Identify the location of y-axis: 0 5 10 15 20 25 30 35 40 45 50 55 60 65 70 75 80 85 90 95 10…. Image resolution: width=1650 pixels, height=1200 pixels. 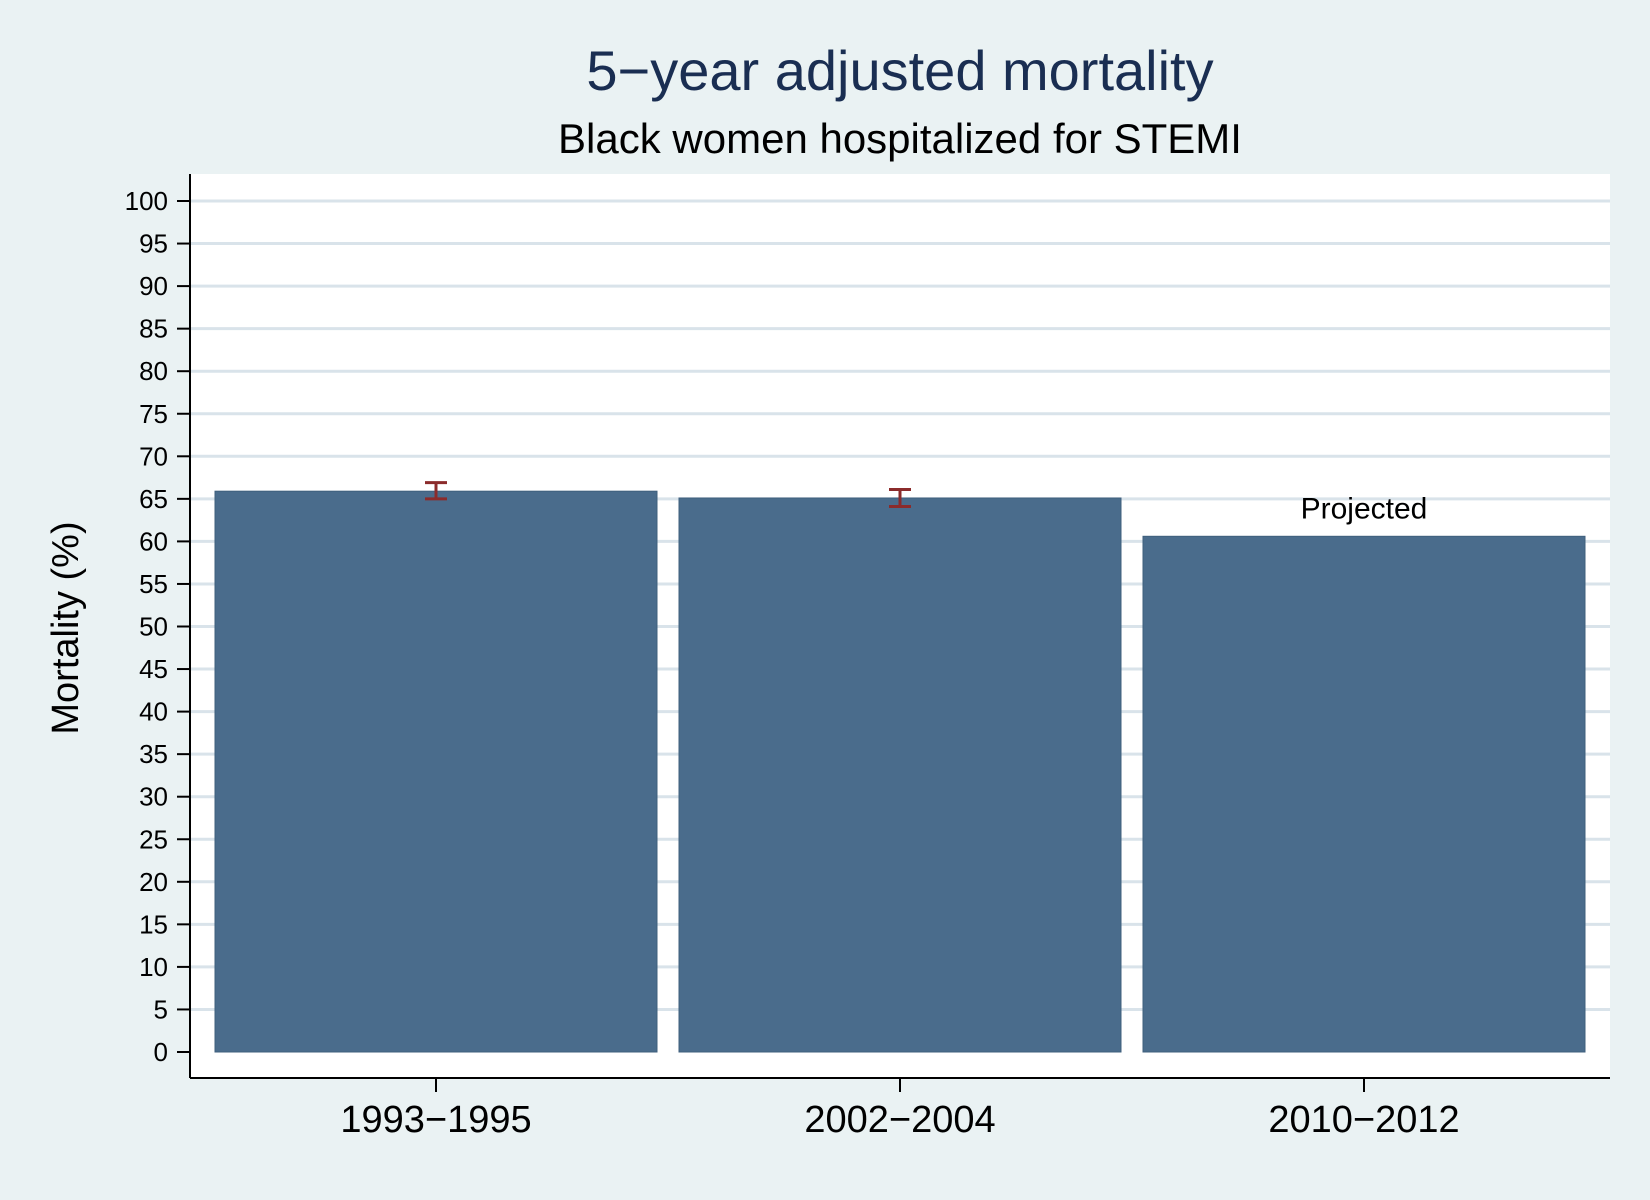
(158, 626).